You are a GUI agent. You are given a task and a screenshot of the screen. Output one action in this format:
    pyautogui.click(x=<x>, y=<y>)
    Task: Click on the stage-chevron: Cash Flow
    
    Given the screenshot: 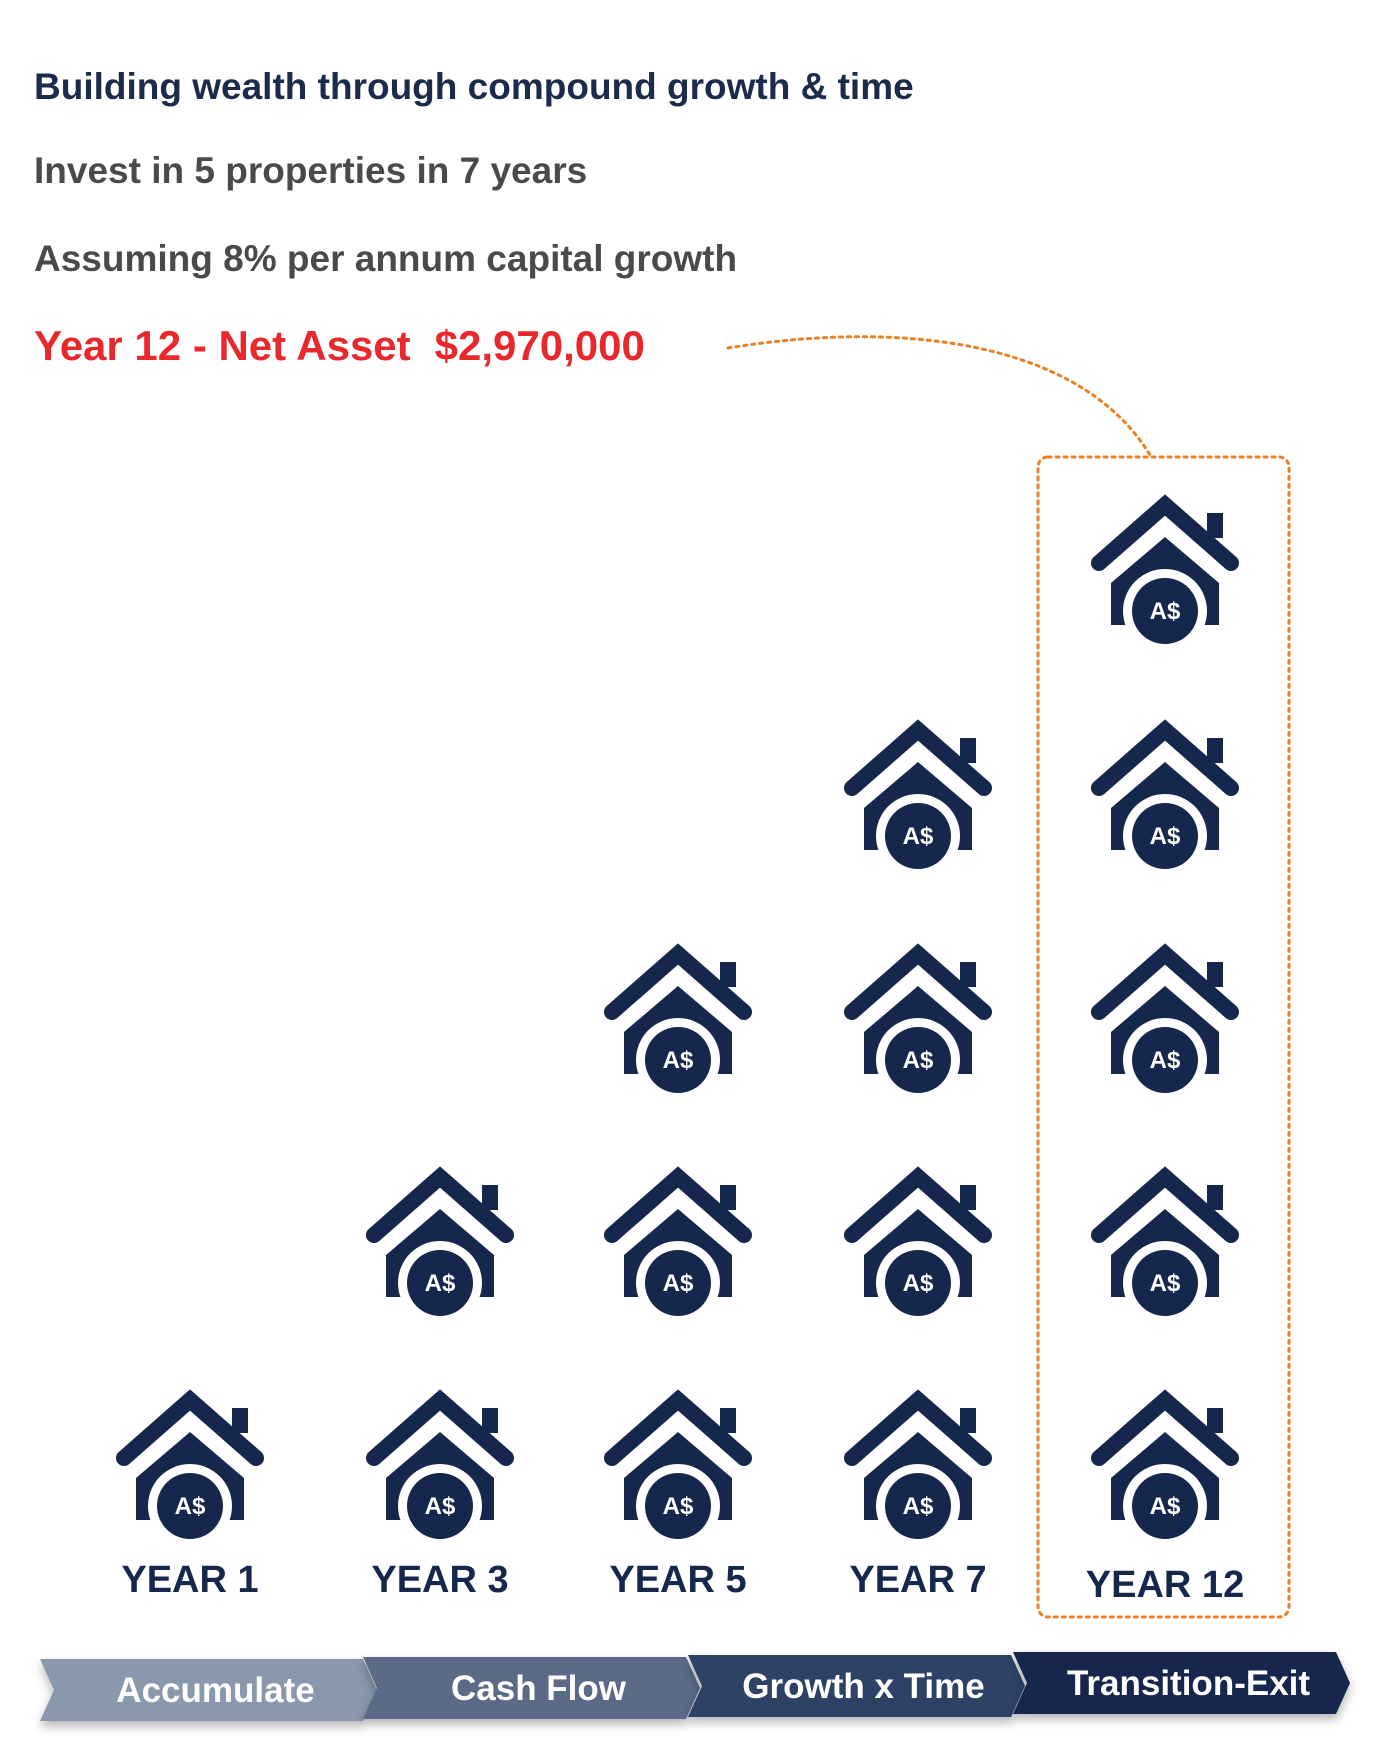 What is the action you would take?
    pyautogui.click(x=531, y=1688)
    